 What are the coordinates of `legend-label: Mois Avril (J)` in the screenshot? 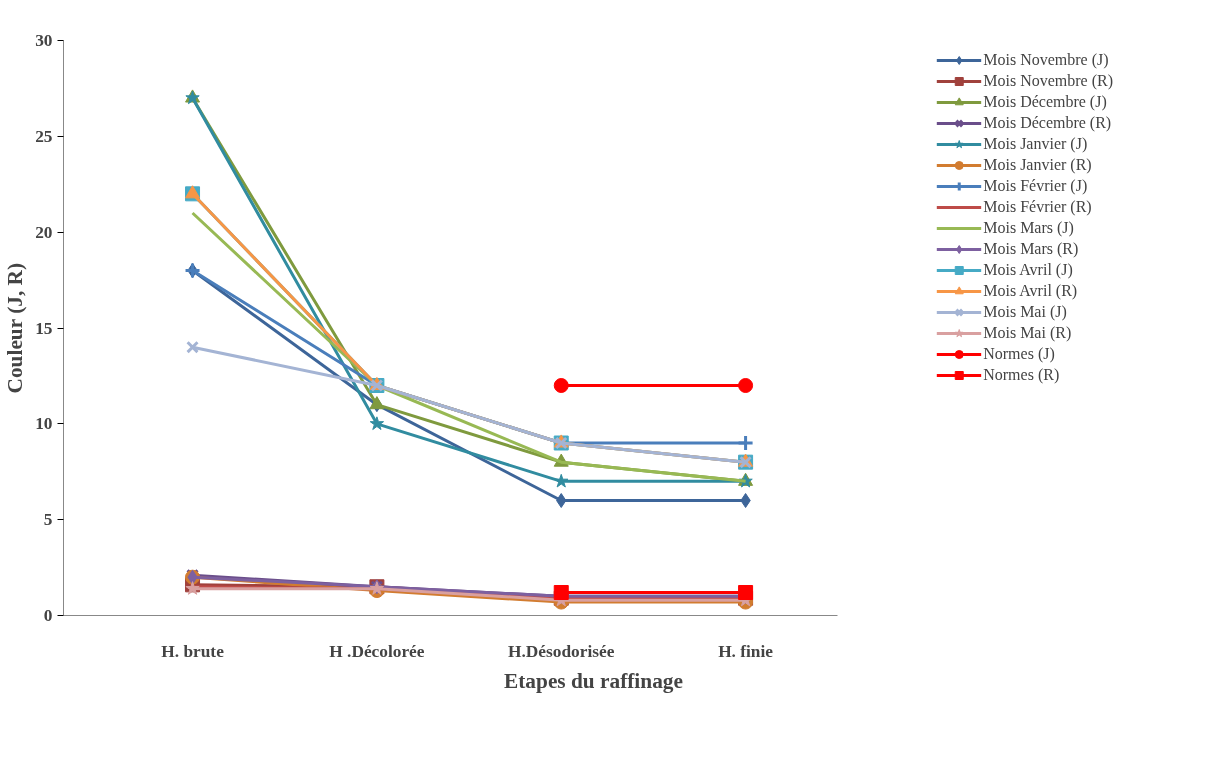 It's located at (1028, 270).